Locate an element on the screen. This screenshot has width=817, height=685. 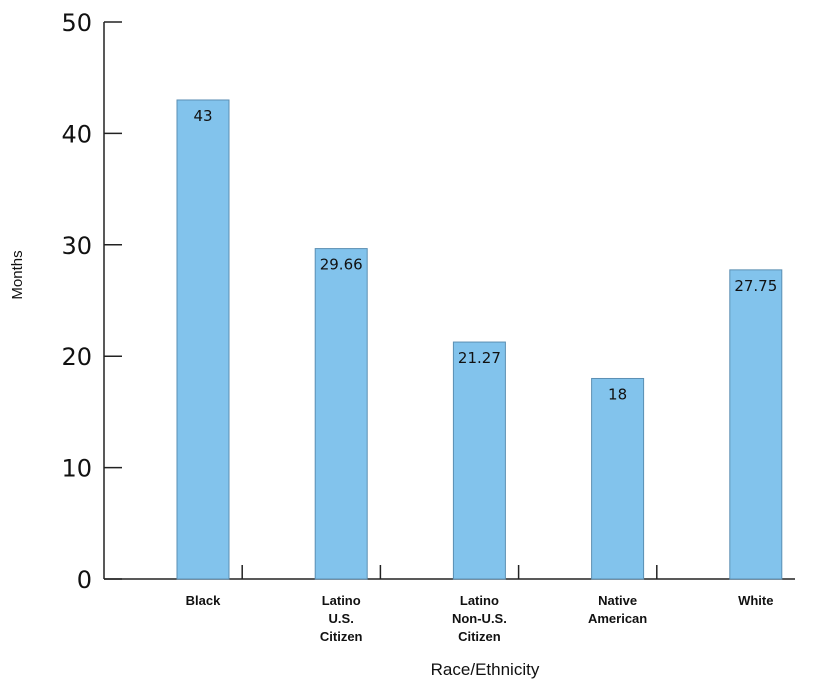
x-axis-title: Race/Ethnicity is located at coordinates (485, 669).